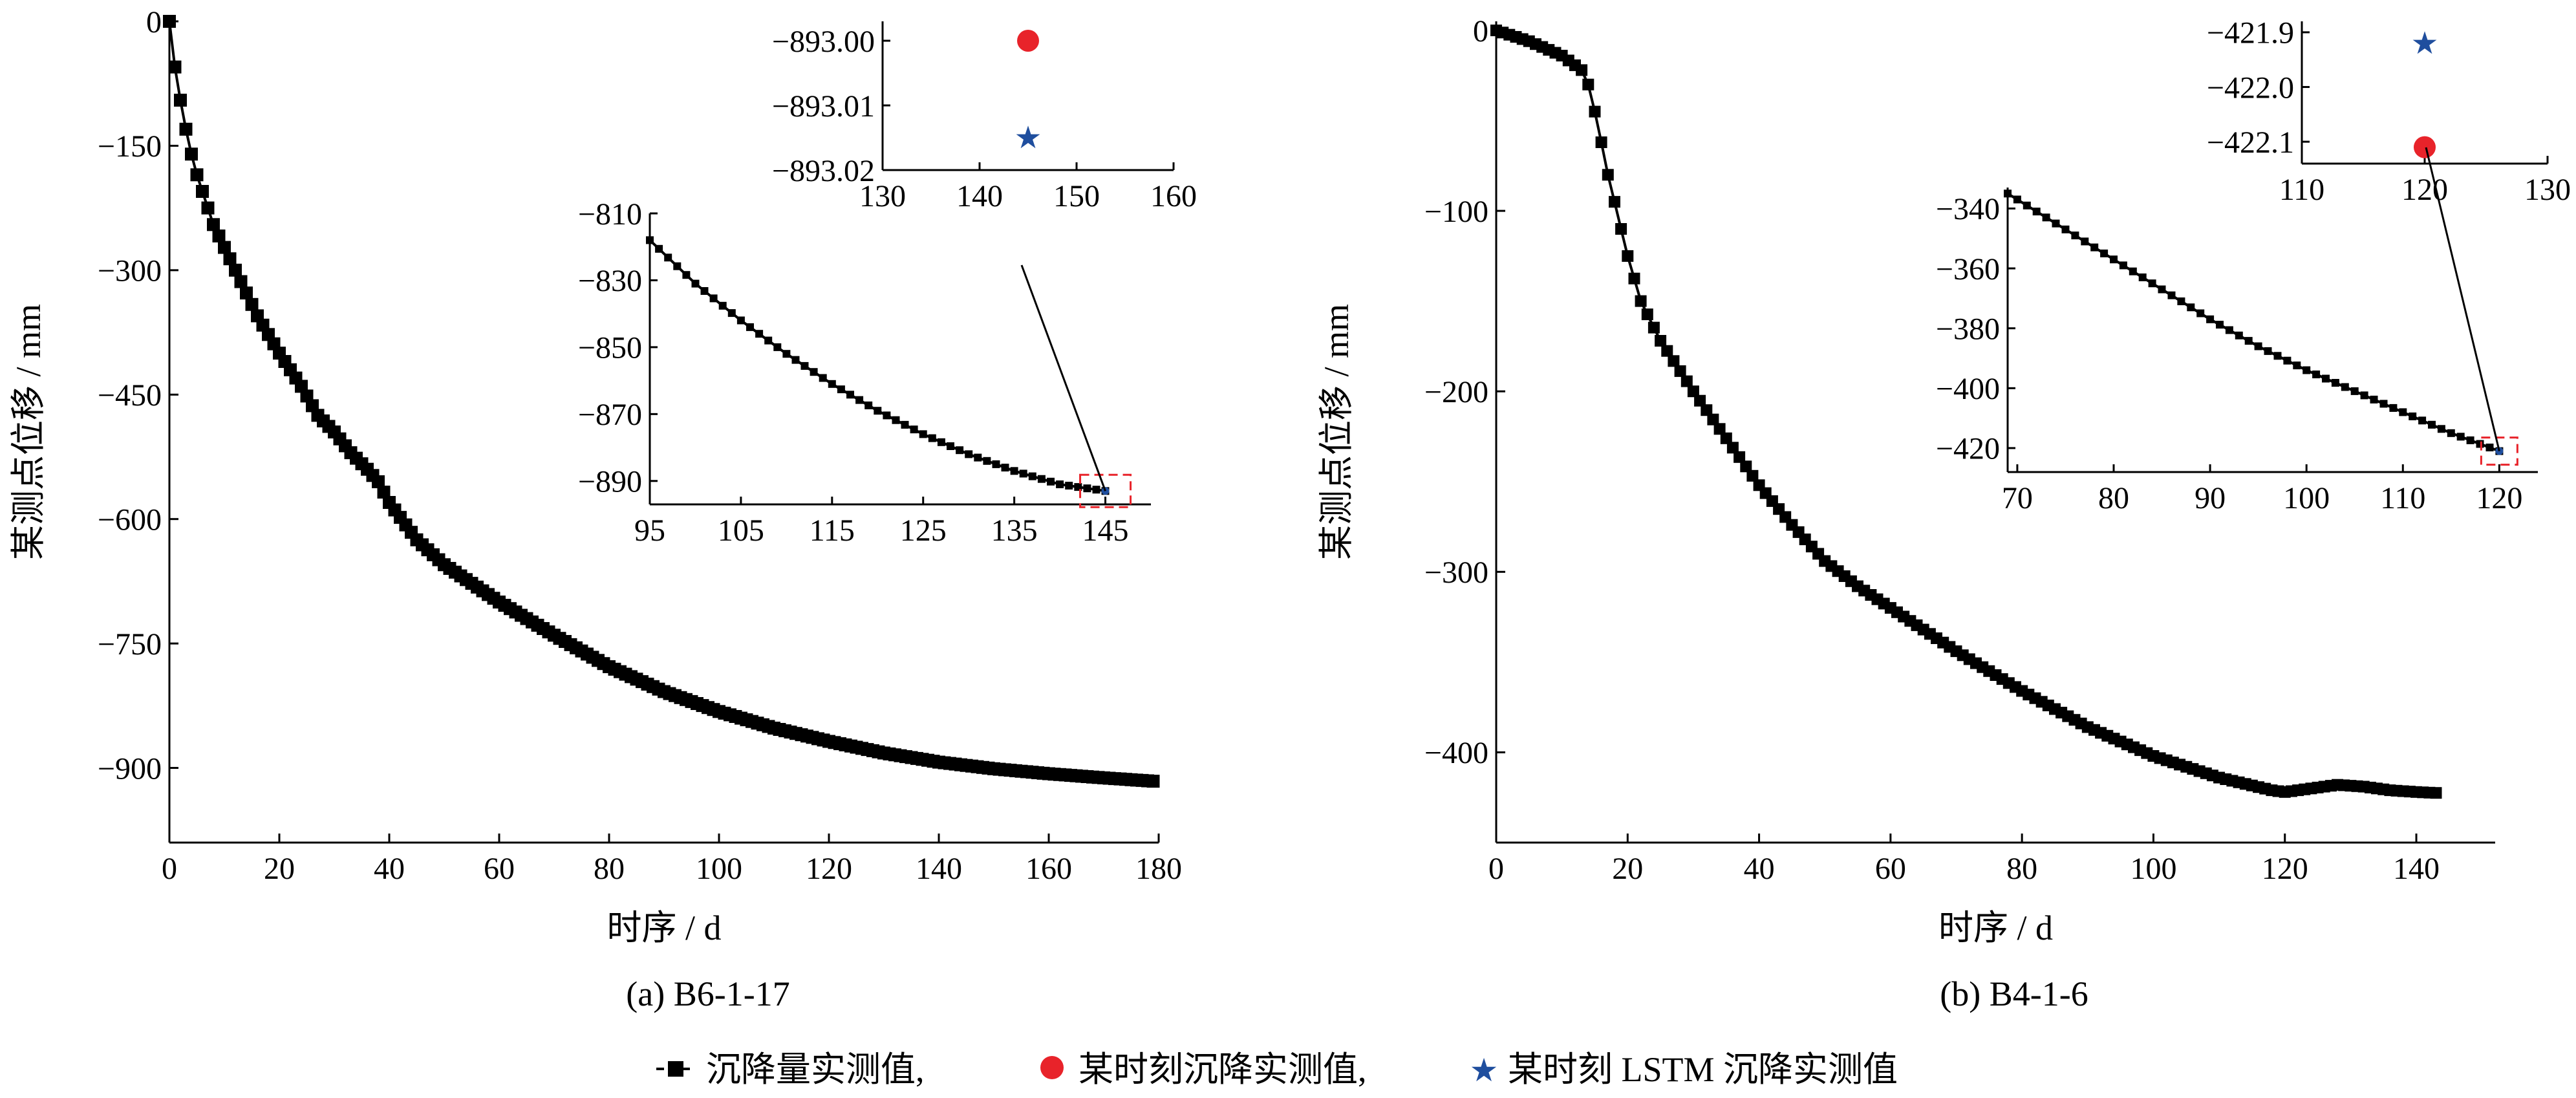 This screenshot has height=1098, width=2576. What do you see at coordinates (130, 395) in the screenshot?
I see `main-y-tick-label: −450` at bounding box center [130, 395].